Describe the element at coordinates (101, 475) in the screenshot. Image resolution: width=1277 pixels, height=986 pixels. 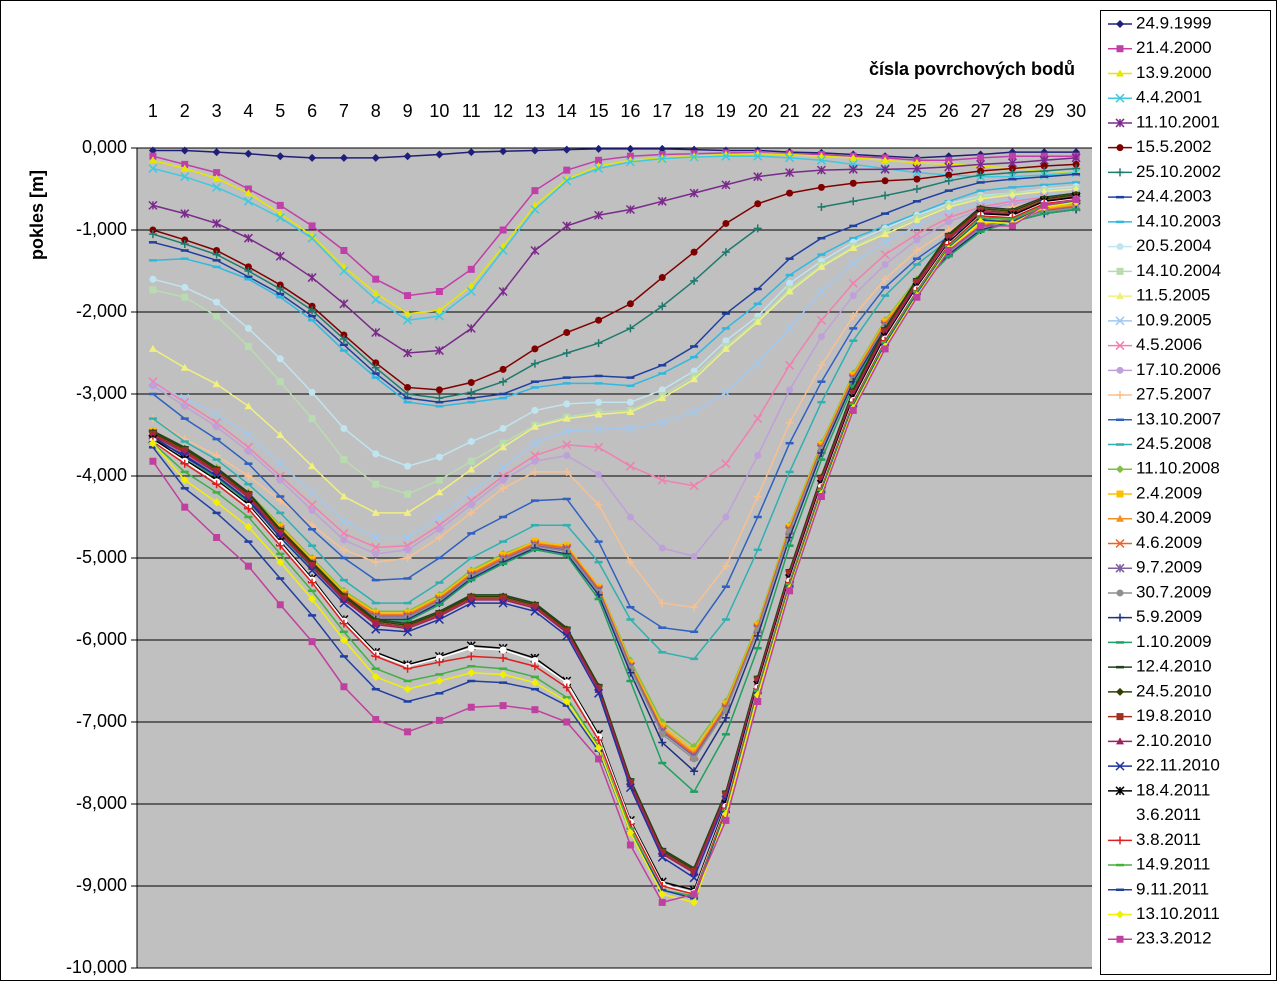
I see `y-tick-label: -4,000` at that location.